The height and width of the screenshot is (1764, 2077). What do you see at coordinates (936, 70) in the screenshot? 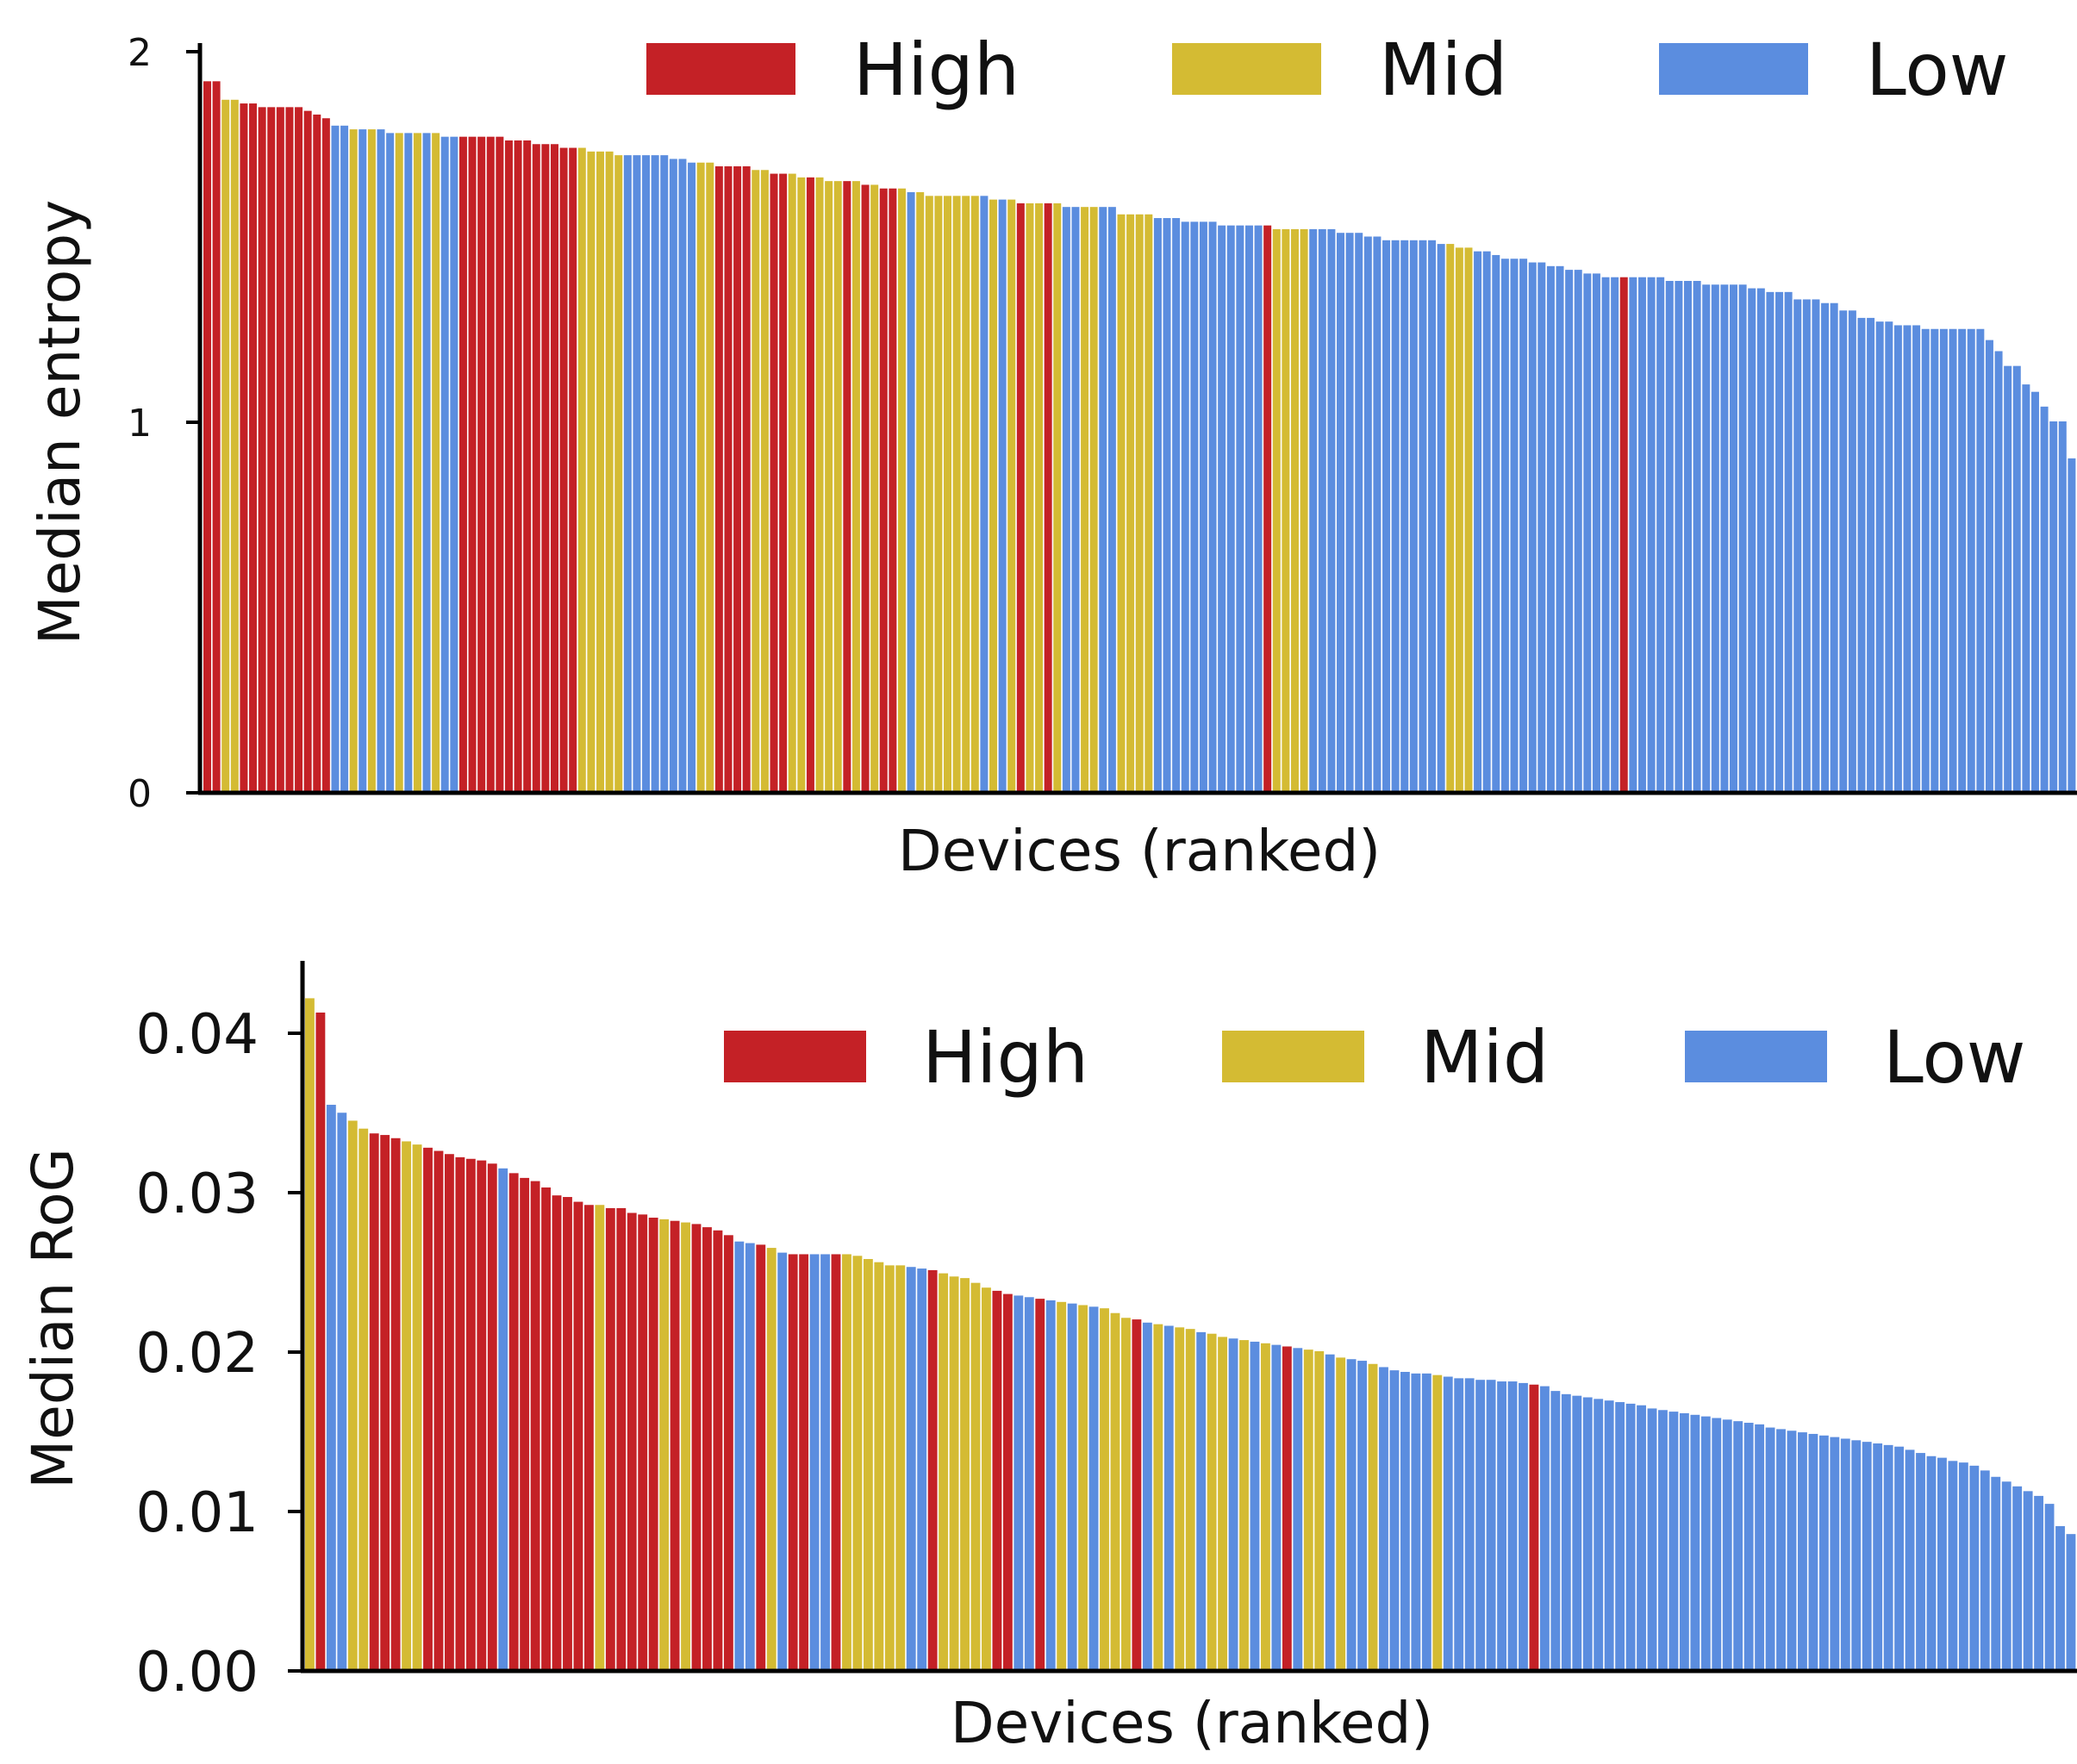
I see `legend-label-high: High` at bounding box center [936, 70].